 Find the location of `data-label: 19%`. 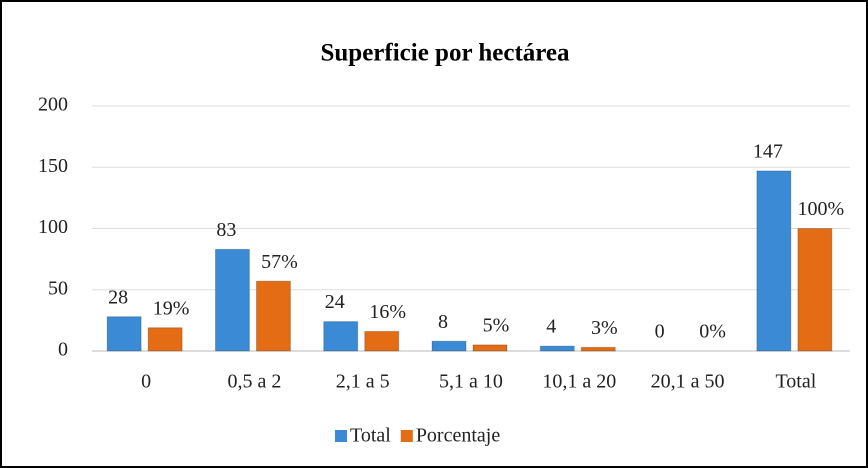

data-label: 19% is located at coordinates (171, 308).